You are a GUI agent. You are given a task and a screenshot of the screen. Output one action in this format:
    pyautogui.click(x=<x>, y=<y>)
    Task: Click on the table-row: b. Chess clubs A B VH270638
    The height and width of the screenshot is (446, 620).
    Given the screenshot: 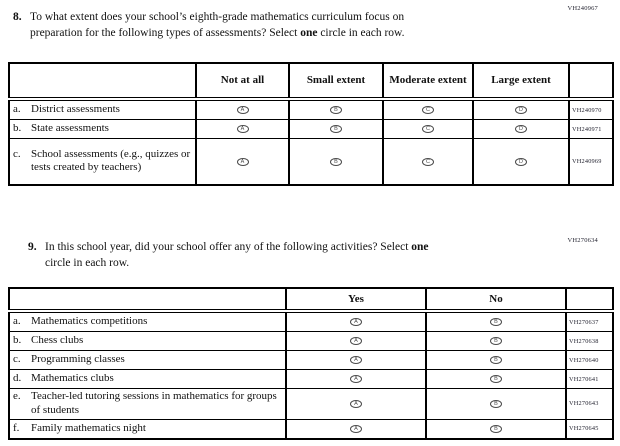 What is the action you would take?
    pyautogui.click(x=311, y=341)
    